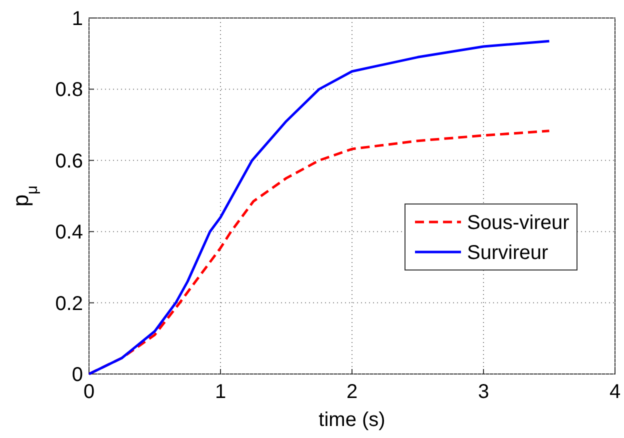  What do you see at coordinates (69, 90) in the screenshot?
I see `y-tick-label: 0.8` at bounding box center [69, 90].